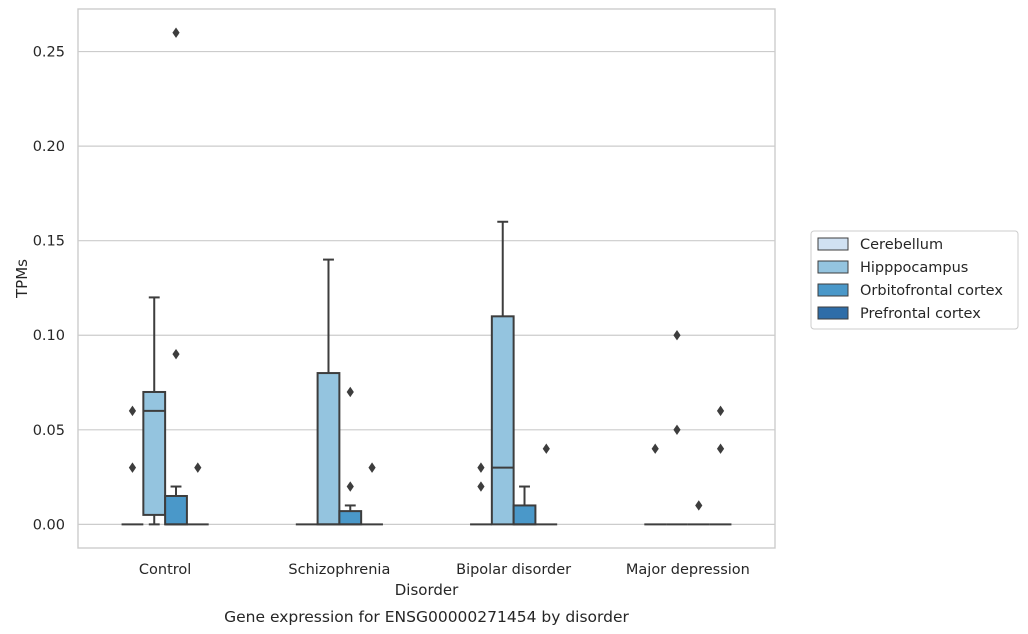 The width and height of the screenshot is (1028, 634). I want to click on x-tick-label: Bipolar disorder, so click(513, 570).